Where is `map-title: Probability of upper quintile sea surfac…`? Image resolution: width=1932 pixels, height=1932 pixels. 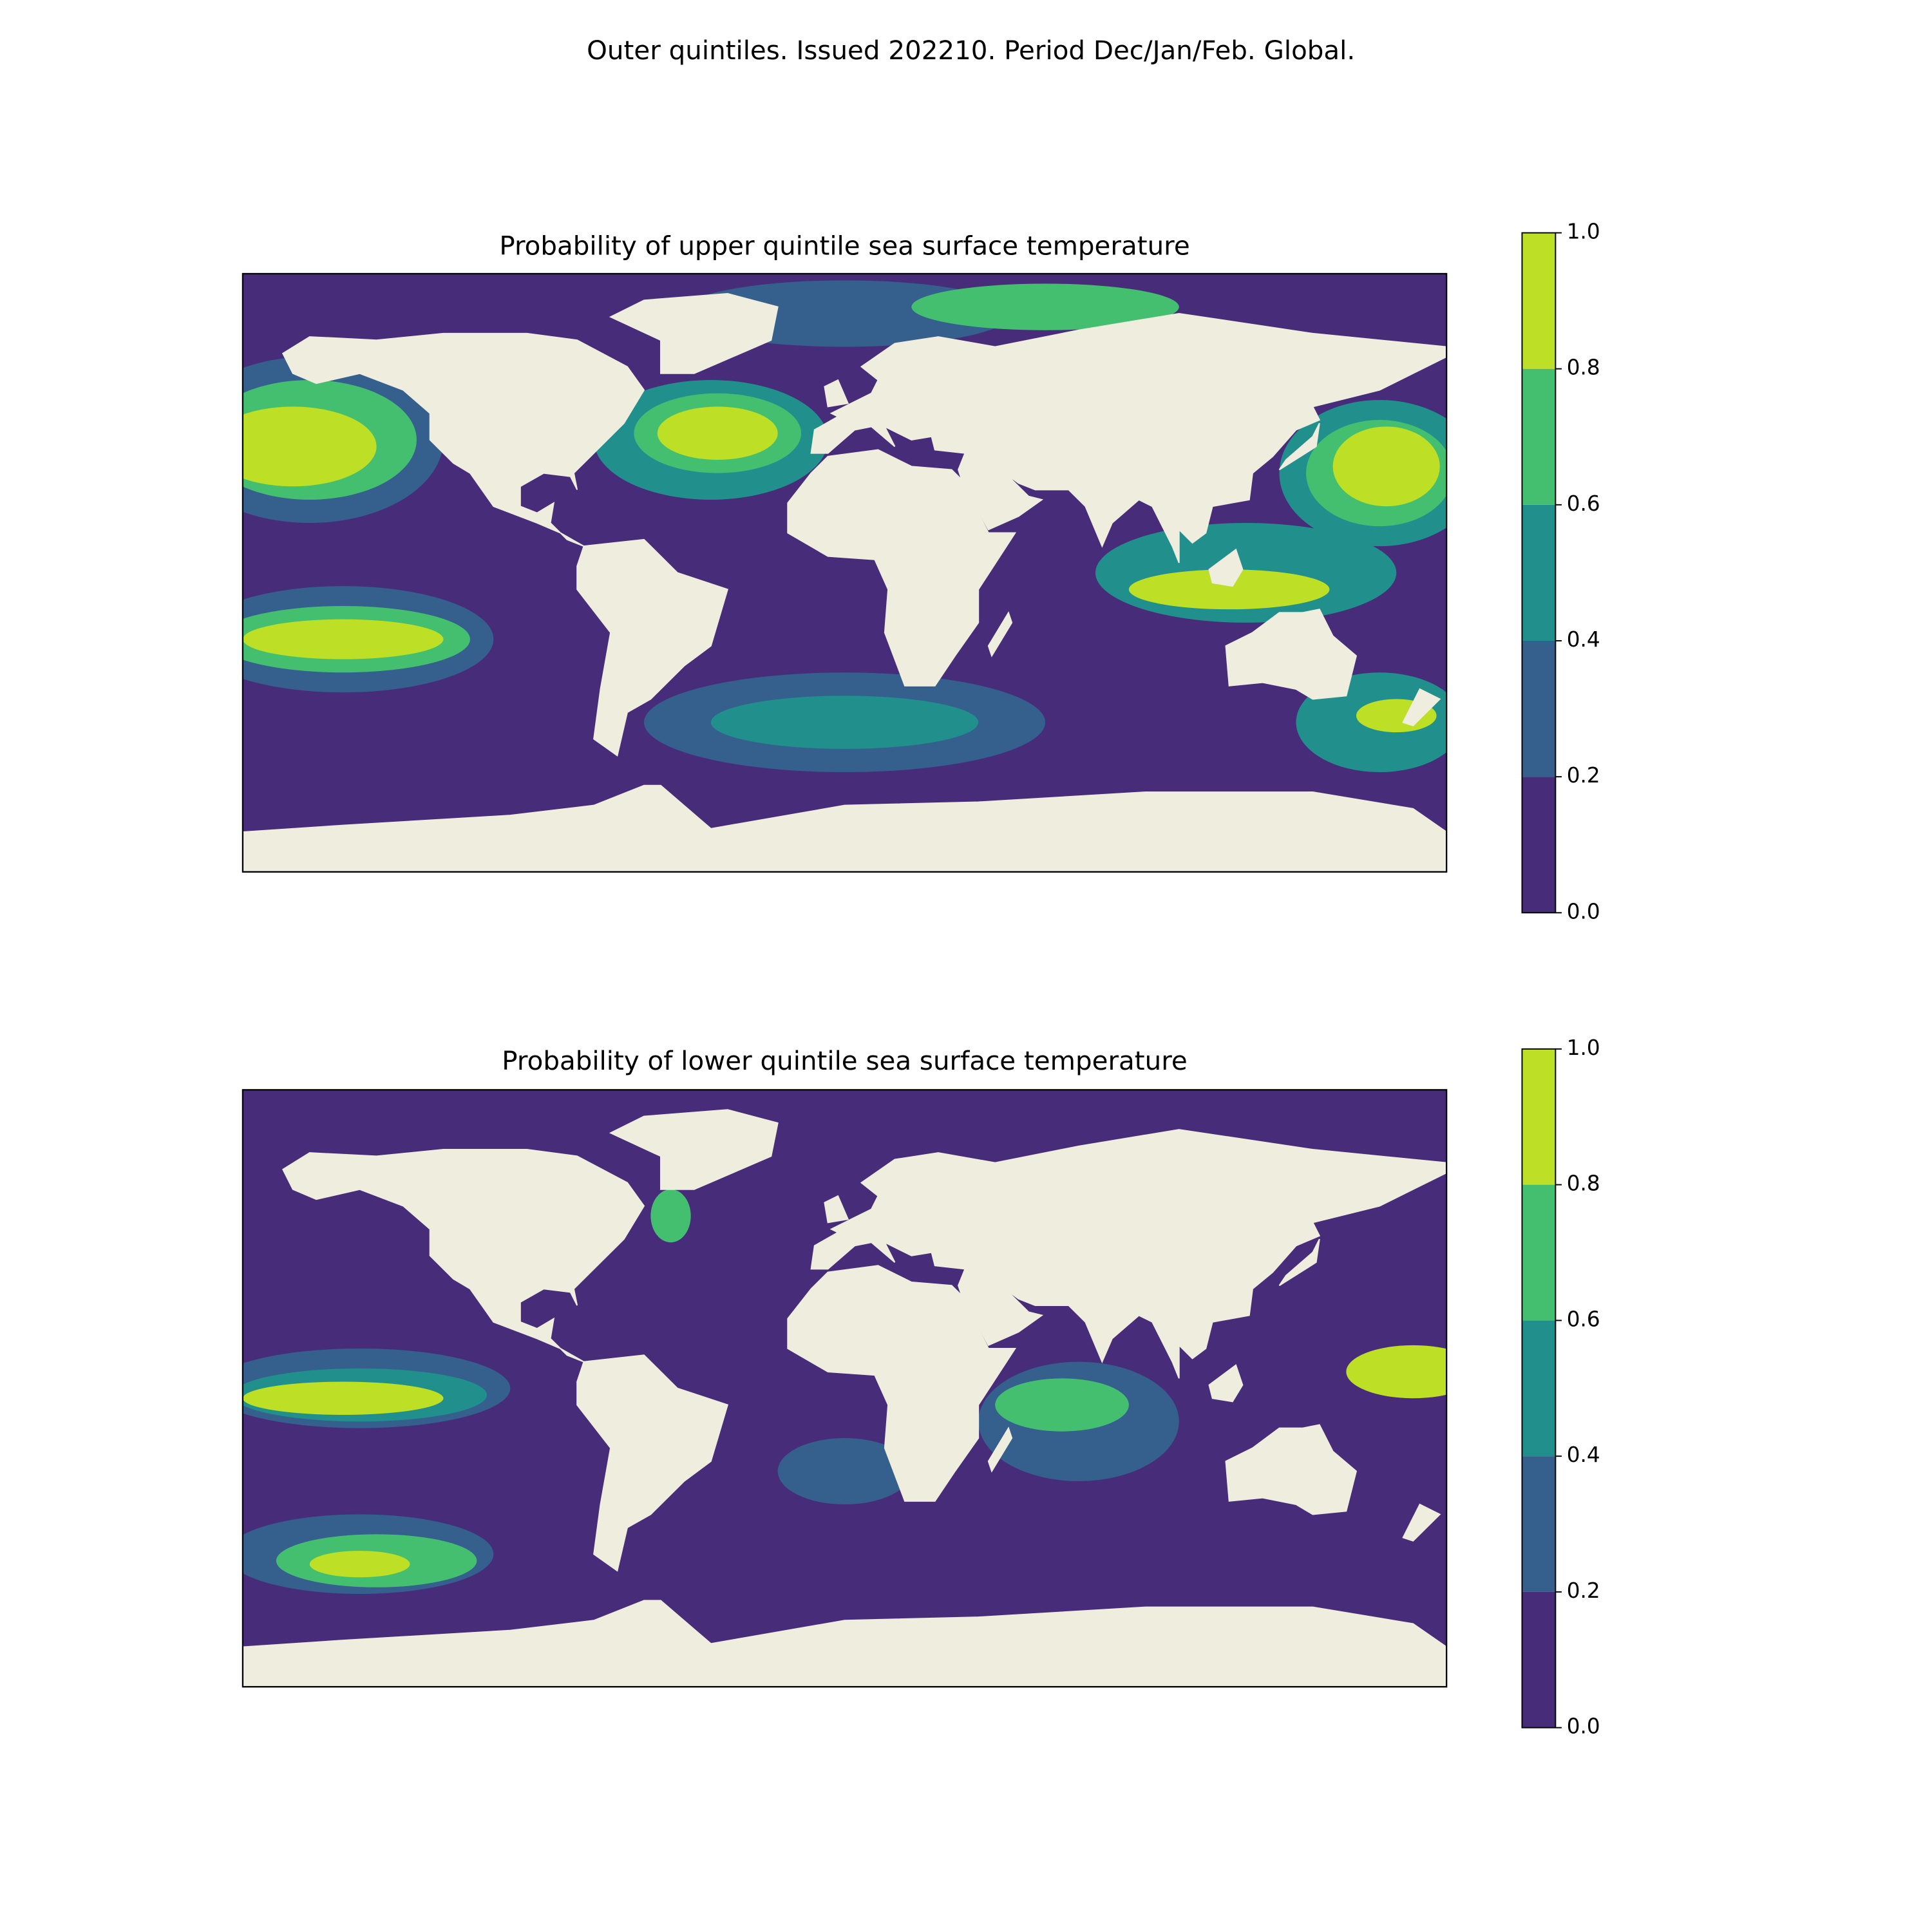 map-title: Probability of upper quintile sea surfac… is located at coordinates (844, 246).